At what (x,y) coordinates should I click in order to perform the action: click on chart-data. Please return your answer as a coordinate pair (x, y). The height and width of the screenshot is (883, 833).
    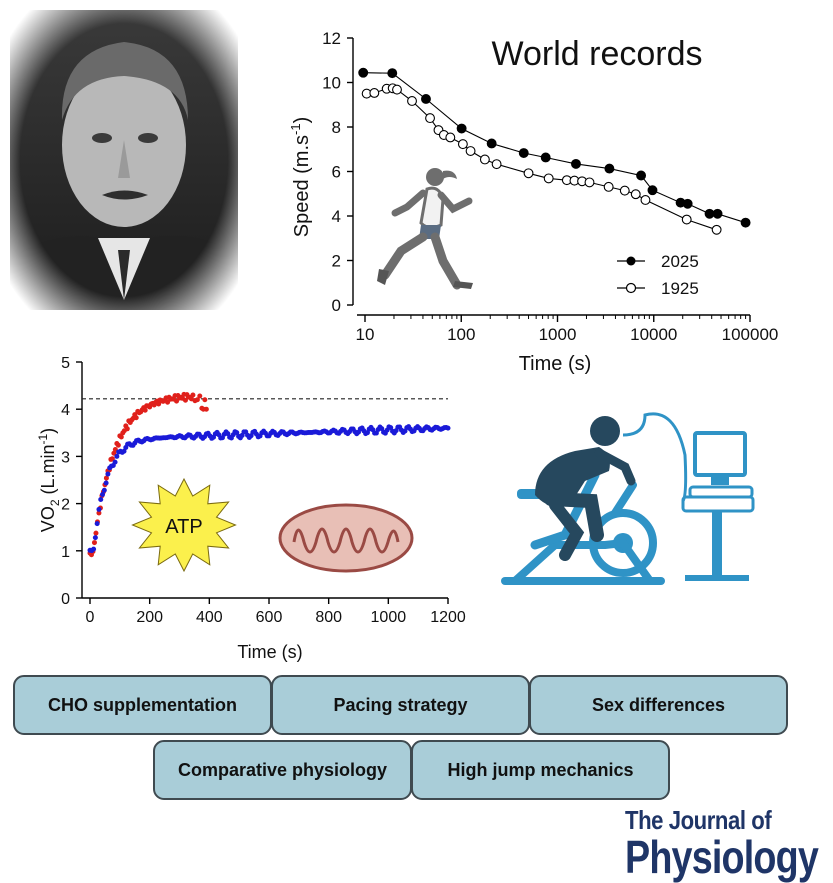
    Looking at the image, I should click on (554, 151).